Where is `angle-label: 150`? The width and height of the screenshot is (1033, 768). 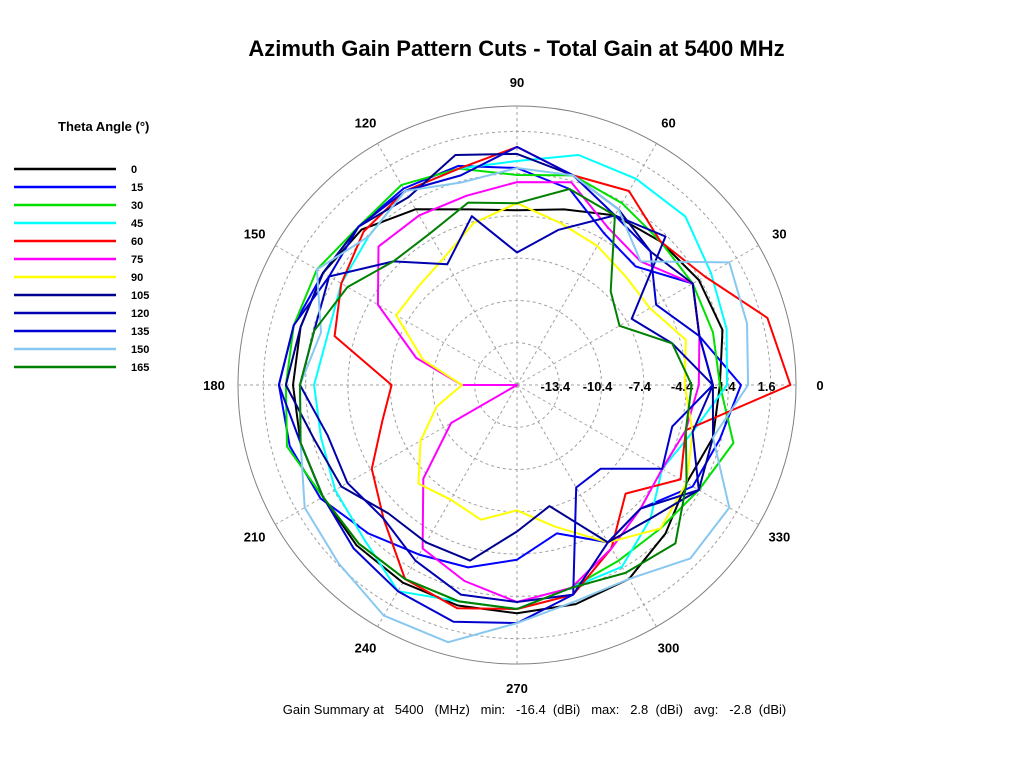
angle-label: 150 is located at coordinates (255, 234).